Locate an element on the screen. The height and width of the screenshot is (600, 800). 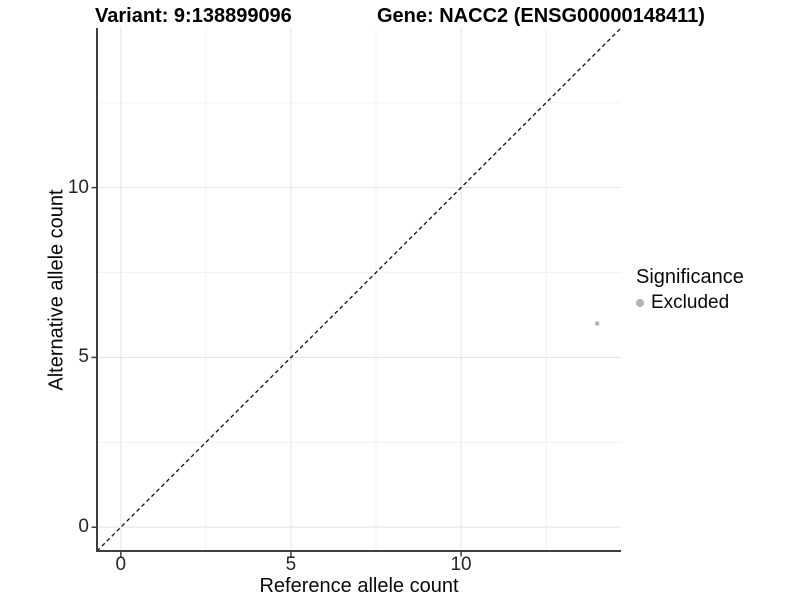
x-axis-title: Reference allele count is located at coordinates (359, 586).